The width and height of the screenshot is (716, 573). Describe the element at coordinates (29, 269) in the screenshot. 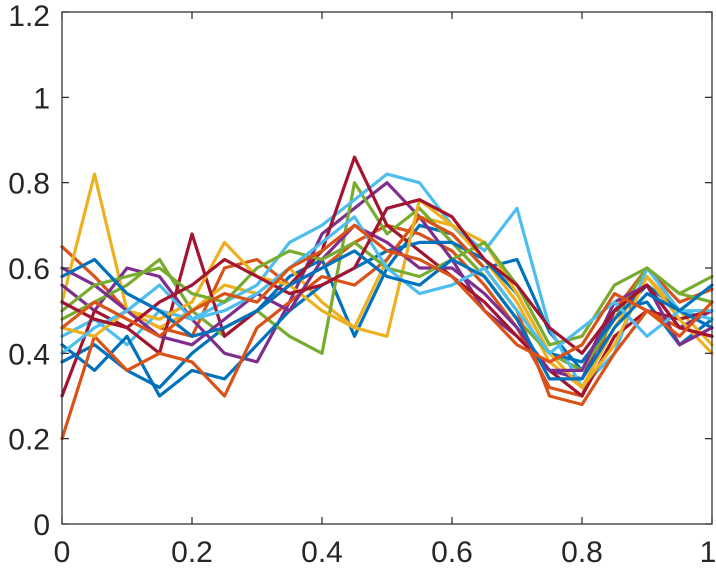

I see `y-tick-label-3: 0.6` at that location.